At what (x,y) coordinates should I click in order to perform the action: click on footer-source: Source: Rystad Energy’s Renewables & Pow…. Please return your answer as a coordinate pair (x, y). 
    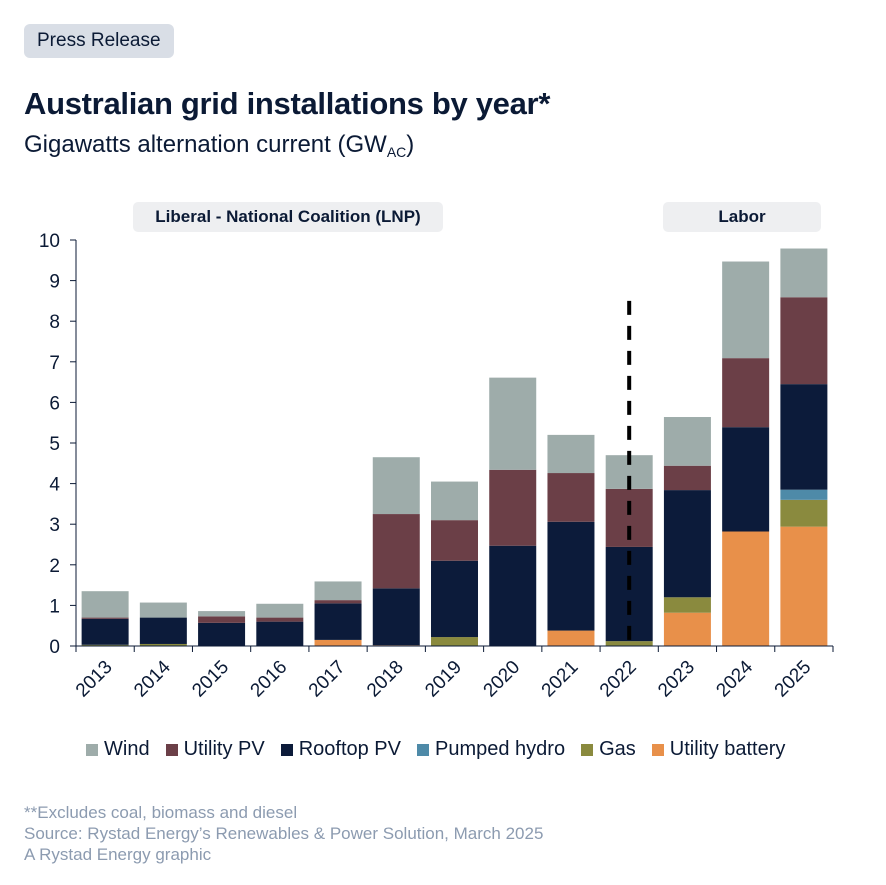
    Looking at the image, I should click on (284, 833).